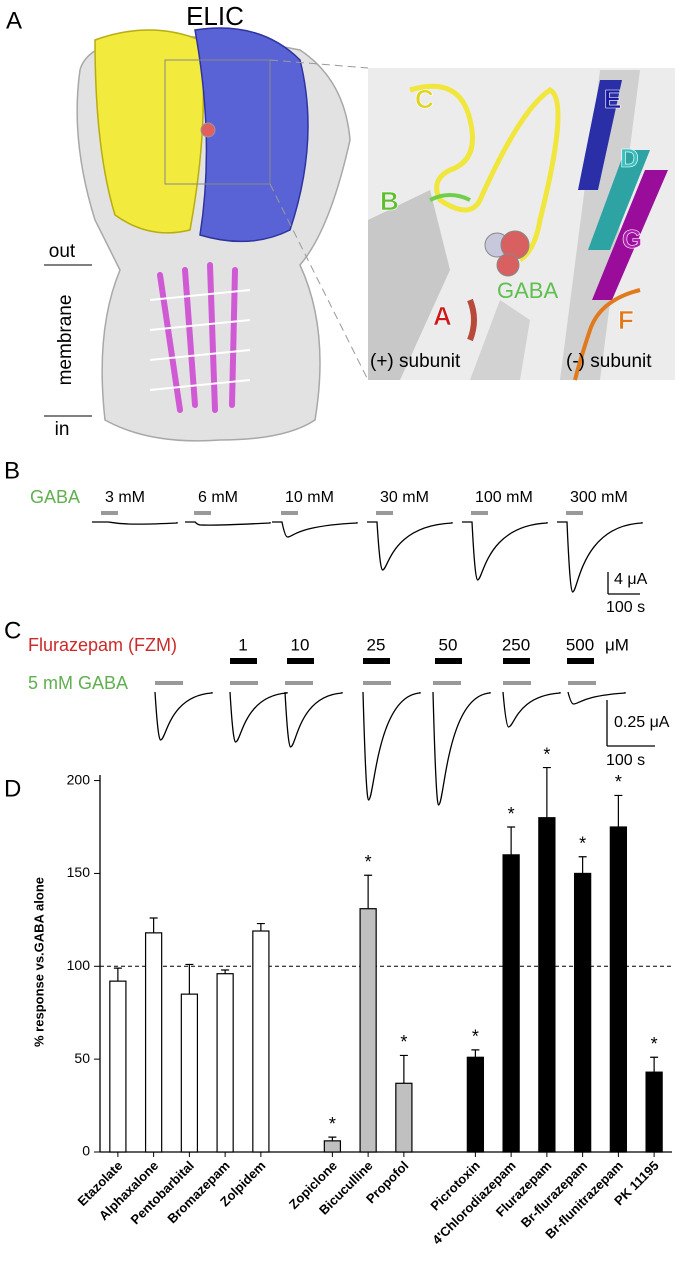 Image resolution: width=680 pixels, height=1274 pixels. I want to click on out-label: out, so click(62, 251).